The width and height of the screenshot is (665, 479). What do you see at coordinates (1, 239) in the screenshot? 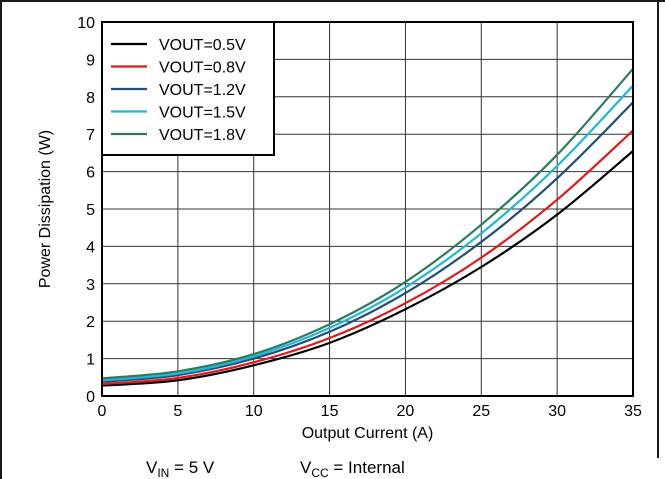
I see `frame-left-border` at bounding box center [1, 239].